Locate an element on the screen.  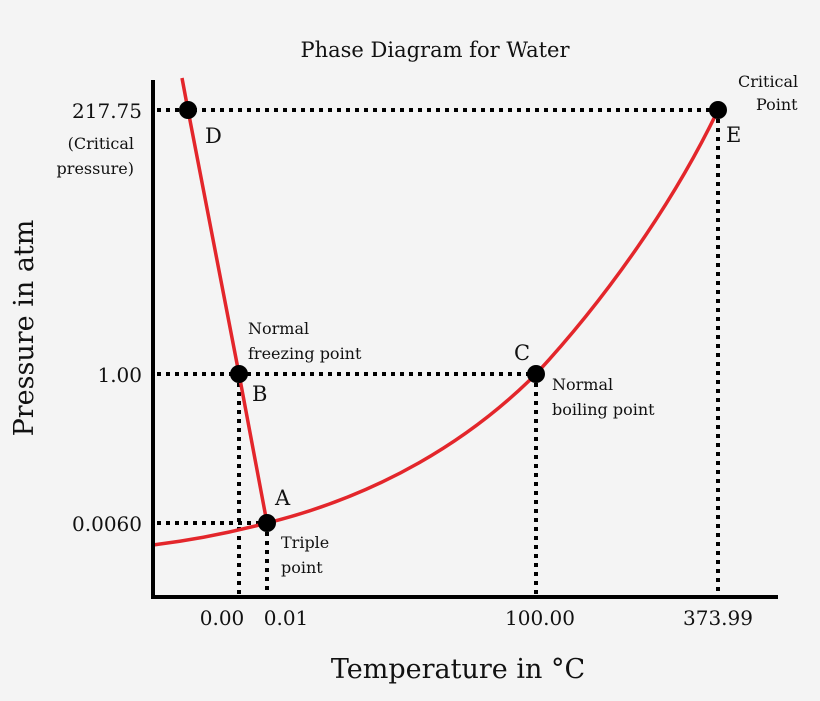
point-A is located at coordinates (267, 523).